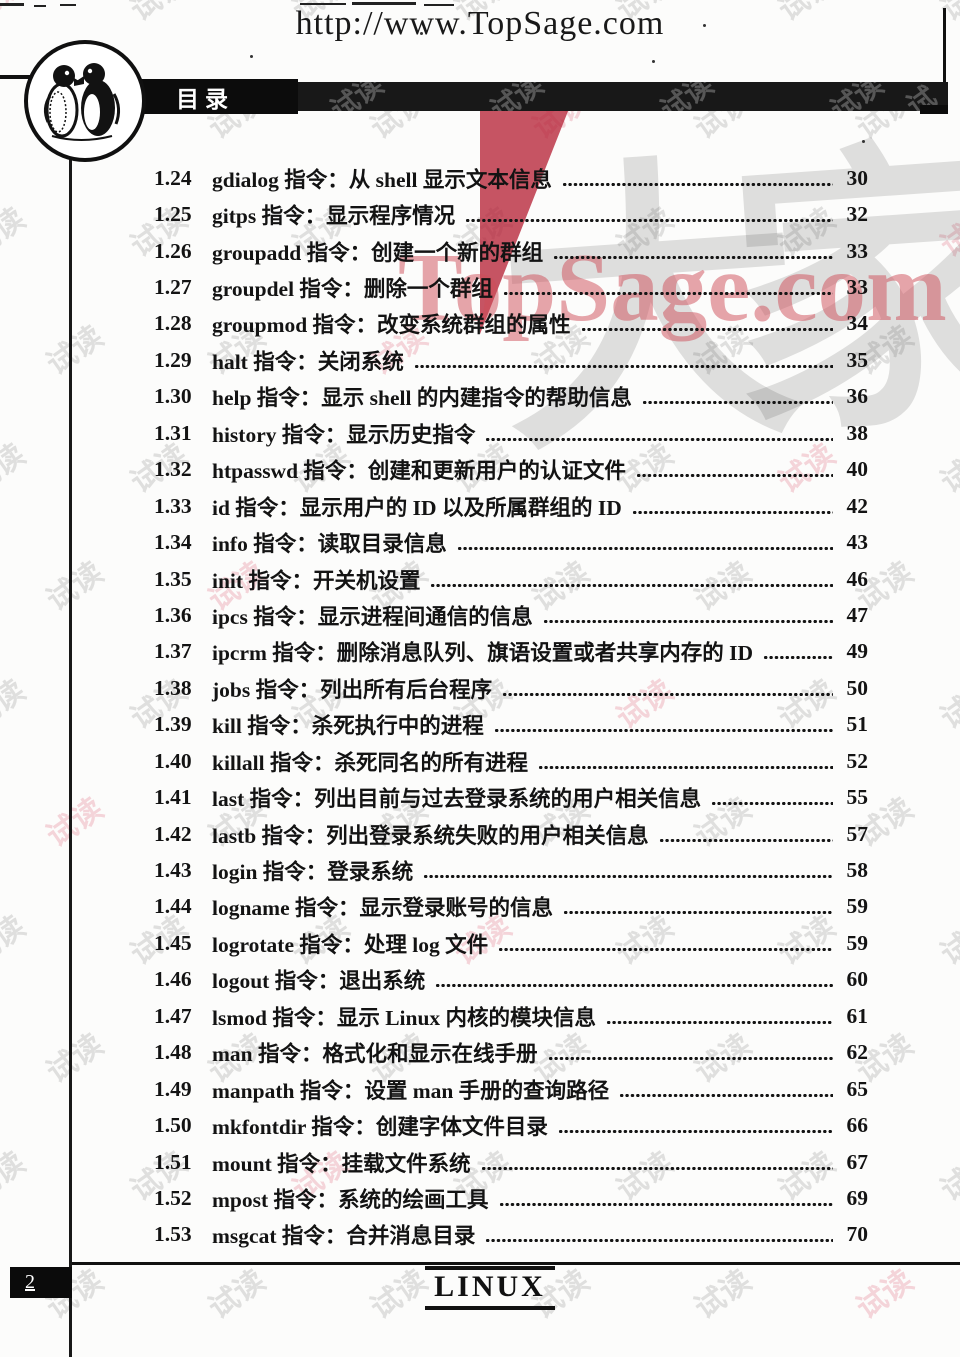 This screenshot has width=960, height=1357. What do you see at coordinates (857, 542) in the screenshot?
I see `toc-entry-page: 43` at bounding box center [857, 542].